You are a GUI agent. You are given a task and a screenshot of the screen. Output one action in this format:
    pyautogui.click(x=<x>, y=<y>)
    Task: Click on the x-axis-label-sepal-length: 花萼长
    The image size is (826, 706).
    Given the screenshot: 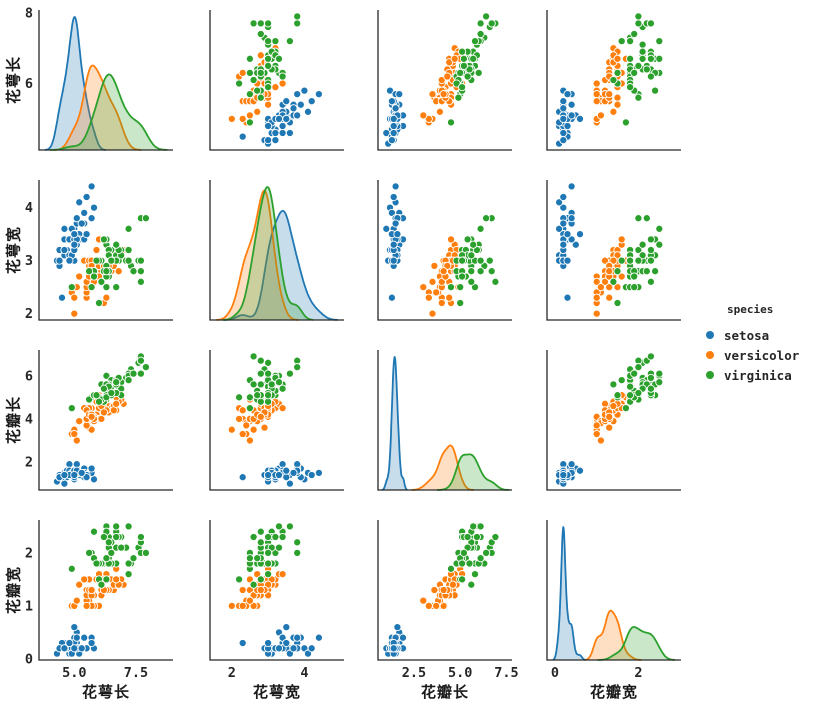 What is the action you would take?
    pyautogui.click(x=105, y=692)
    